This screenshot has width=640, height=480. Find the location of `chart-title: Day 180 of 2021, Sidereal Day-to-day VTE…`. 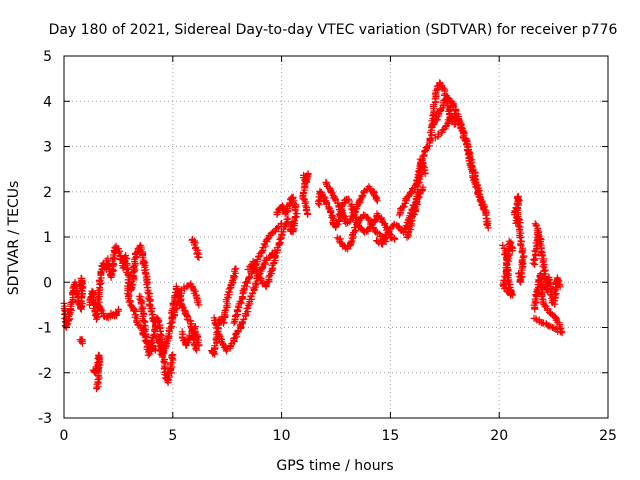

chart-title: Day 180 of 2021, Sidereal Day-to-day VTE… is located at coordinates (333, 30).